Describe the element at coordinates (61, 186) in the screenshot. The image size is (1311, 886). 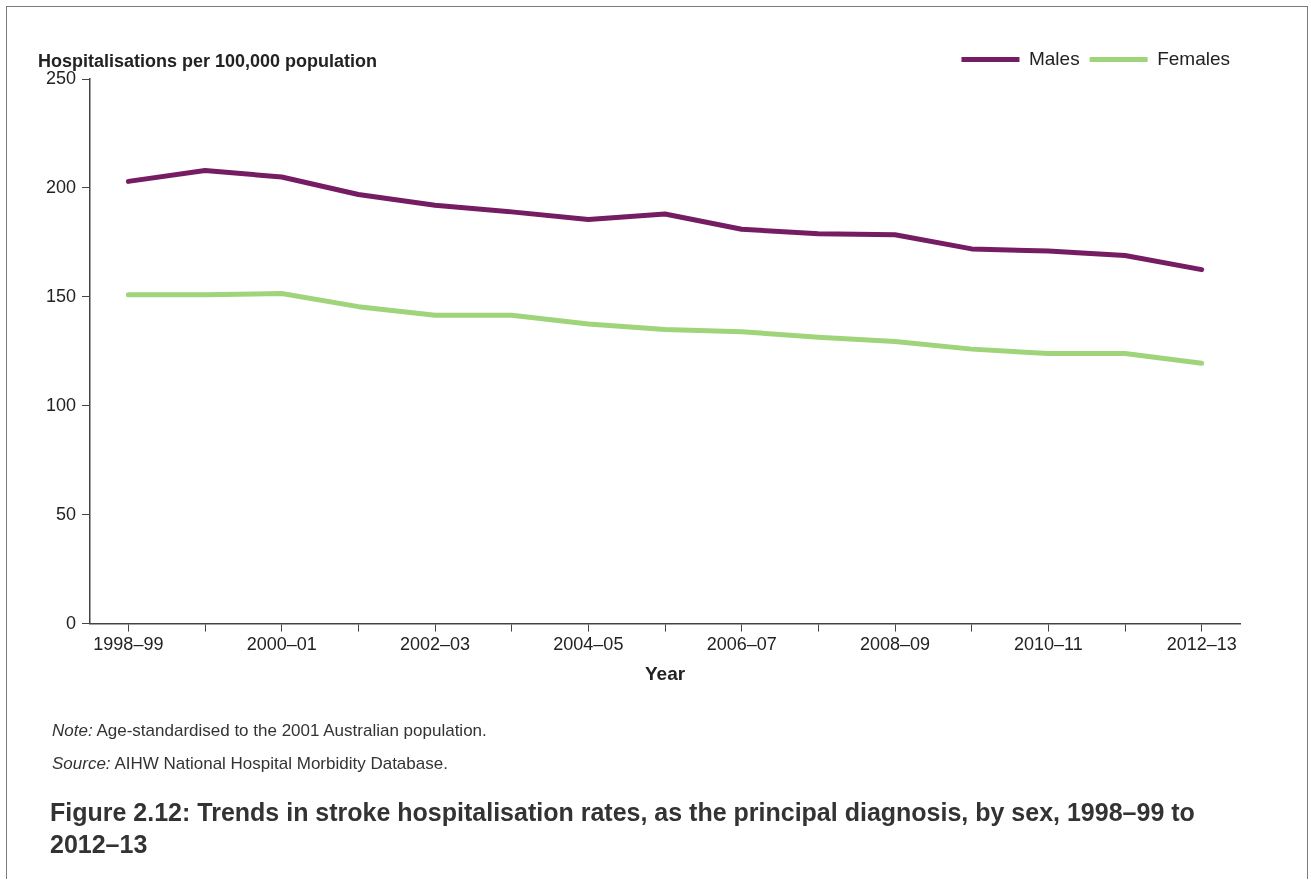
I see `y-tick-label: 200` at that location.